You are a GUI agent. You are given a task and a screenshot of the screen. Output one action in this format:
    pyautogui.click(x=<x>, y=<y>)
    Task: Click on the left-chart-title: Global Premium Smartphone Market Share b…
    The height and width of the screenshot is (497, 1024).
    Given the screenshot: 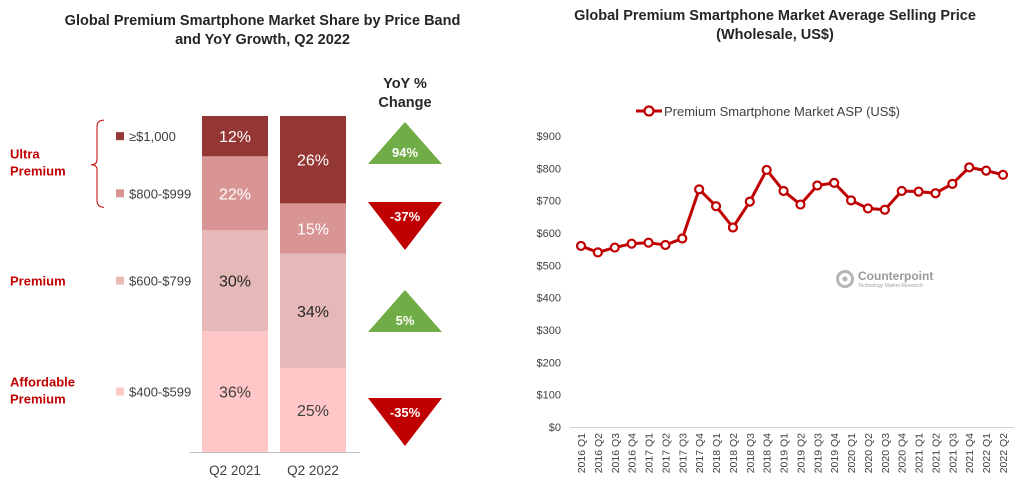 What is the action you would take?
    pyautogui.click(x=262, y=30)
    